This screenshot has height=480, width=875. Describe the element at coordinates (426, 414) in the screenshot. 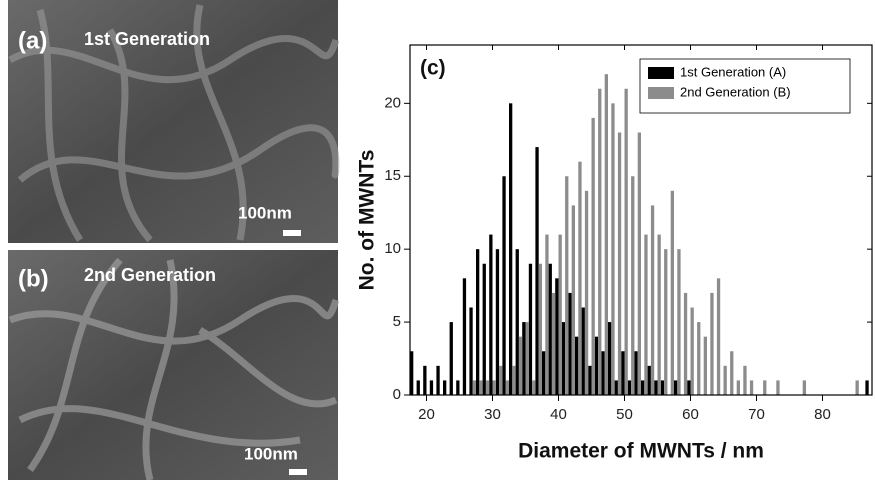

I see `x-tick-label: 20` at that location.